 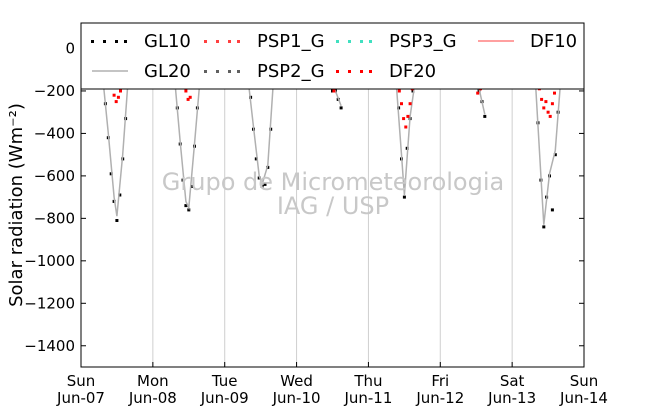 I want to click on ytick-label: 0, so click(x=70, y=48).